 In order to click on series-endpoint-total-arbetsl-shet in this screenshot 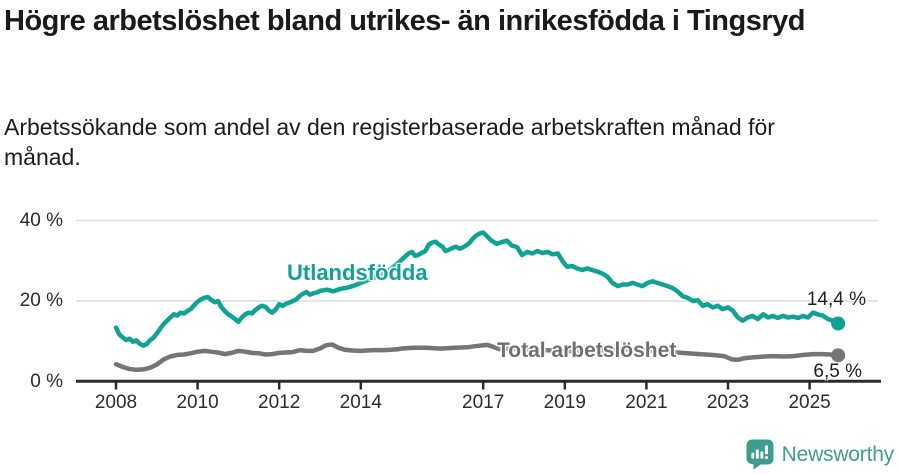, I will do `click(838, 355)`.